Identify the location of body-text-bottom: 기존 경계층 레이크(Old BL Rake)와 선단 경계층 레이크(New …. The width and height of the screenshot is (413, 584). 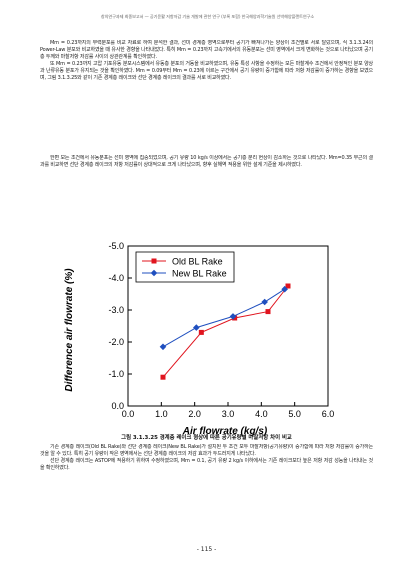
(206, 472).